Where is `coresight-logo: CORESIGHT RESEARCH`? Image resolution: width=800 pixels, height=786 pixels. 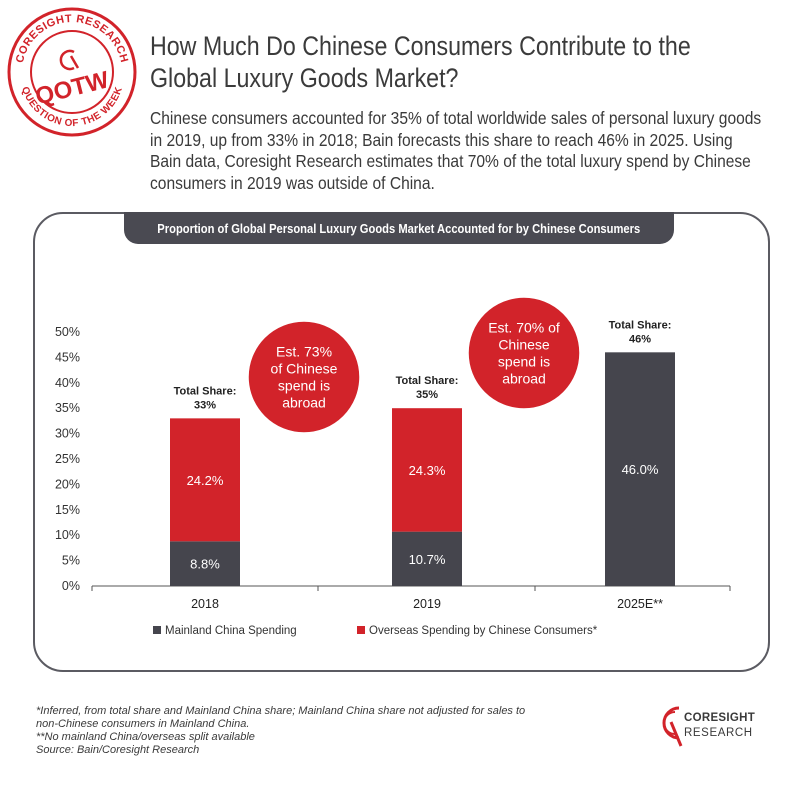
coresight-logo: CORESIGHT RESEARCH is located at coordinates (721, 727).